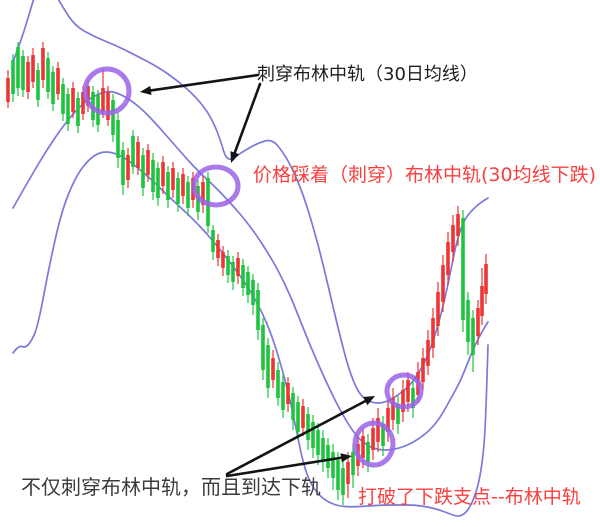 Image resolution: width=600 pixels, height=527 pixels. Describe the element at coordinates (367, 74) in the screenshot. I see `annotation-pierce-middle-band: 刺穿布林中轨（30日均线）` at that location.